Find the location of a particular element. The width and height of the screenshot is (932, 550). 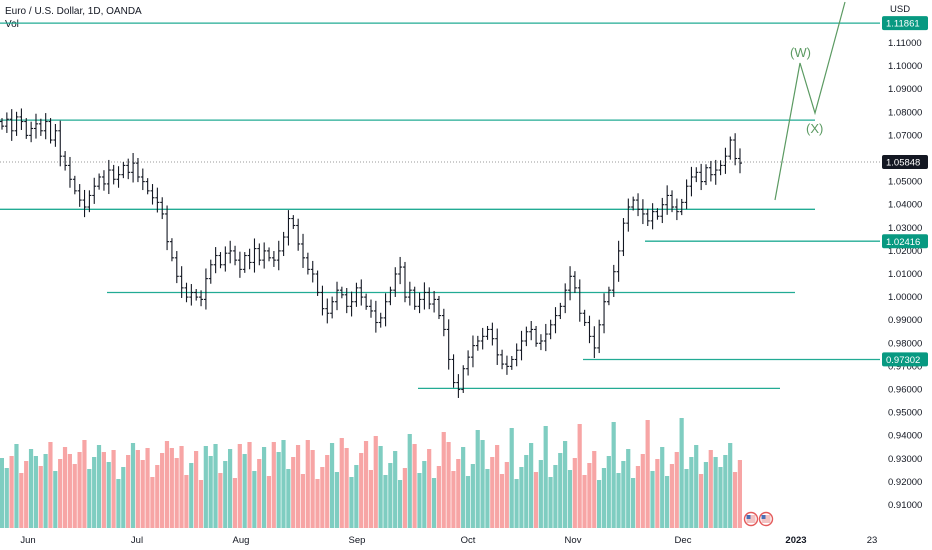

projection-line is located at coordinates (810, 101).